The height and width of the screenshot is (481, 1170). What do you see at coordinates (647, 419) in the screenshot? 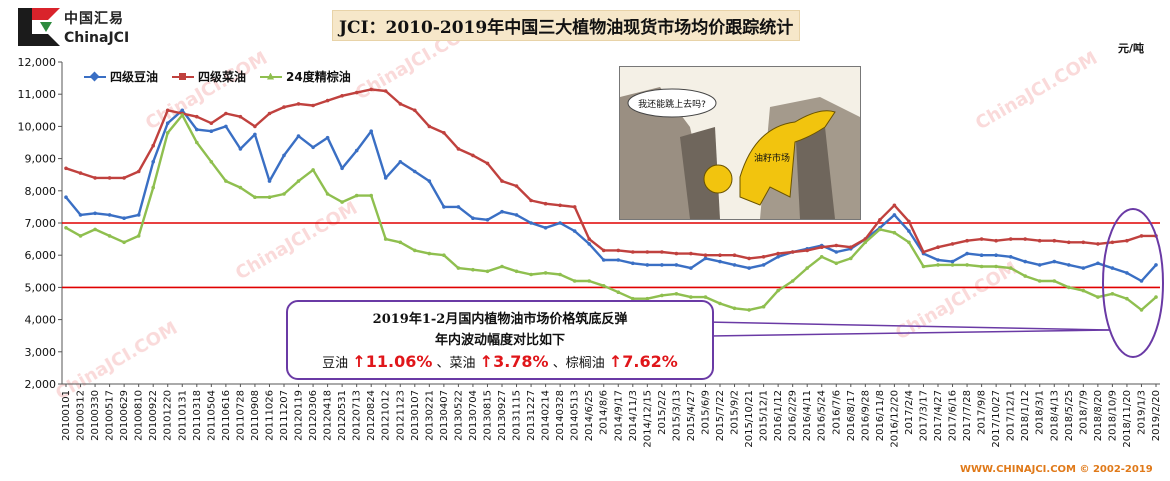
I see `x-tick-label: 2014/12/15` at bounding box center [647, 419].